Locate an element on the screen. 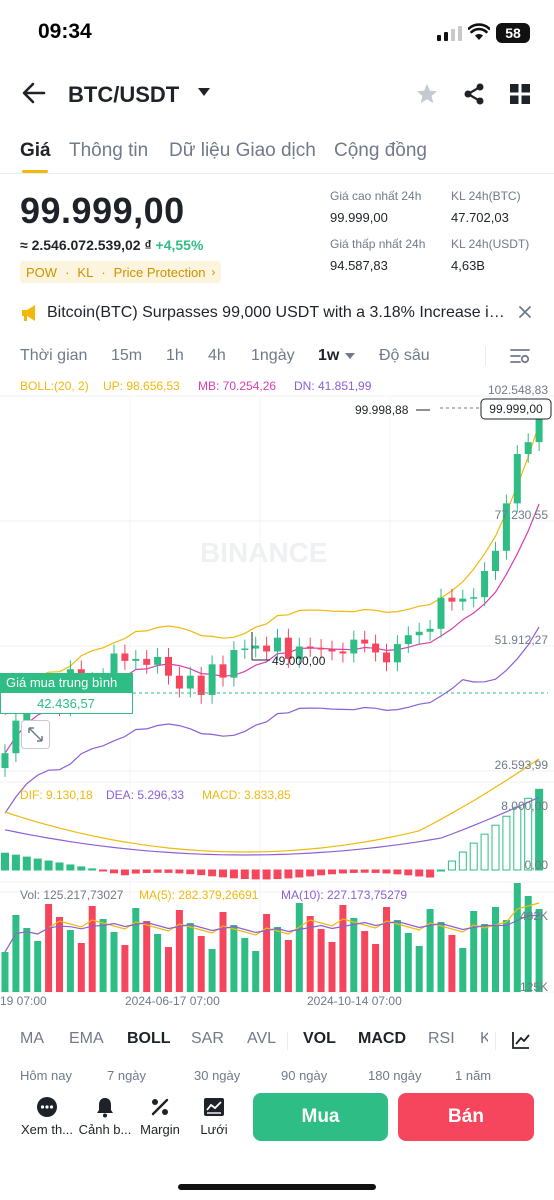  megaphone-icon is located at coordinates (28, 313).